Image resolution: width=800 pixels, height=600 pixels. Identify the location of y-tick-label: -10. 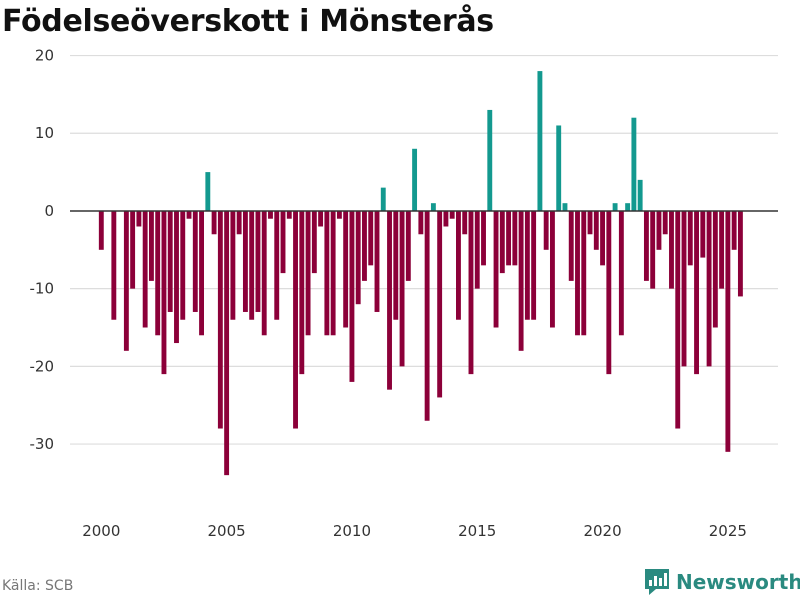
(42, 289).